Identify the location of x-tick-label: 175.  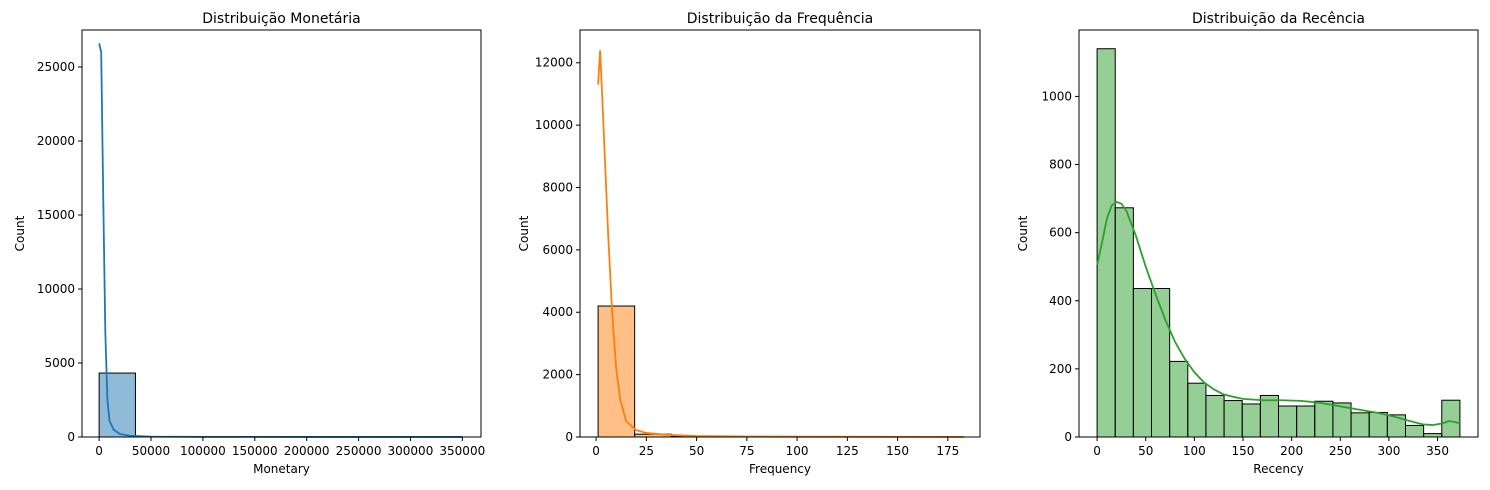
(947, 451).